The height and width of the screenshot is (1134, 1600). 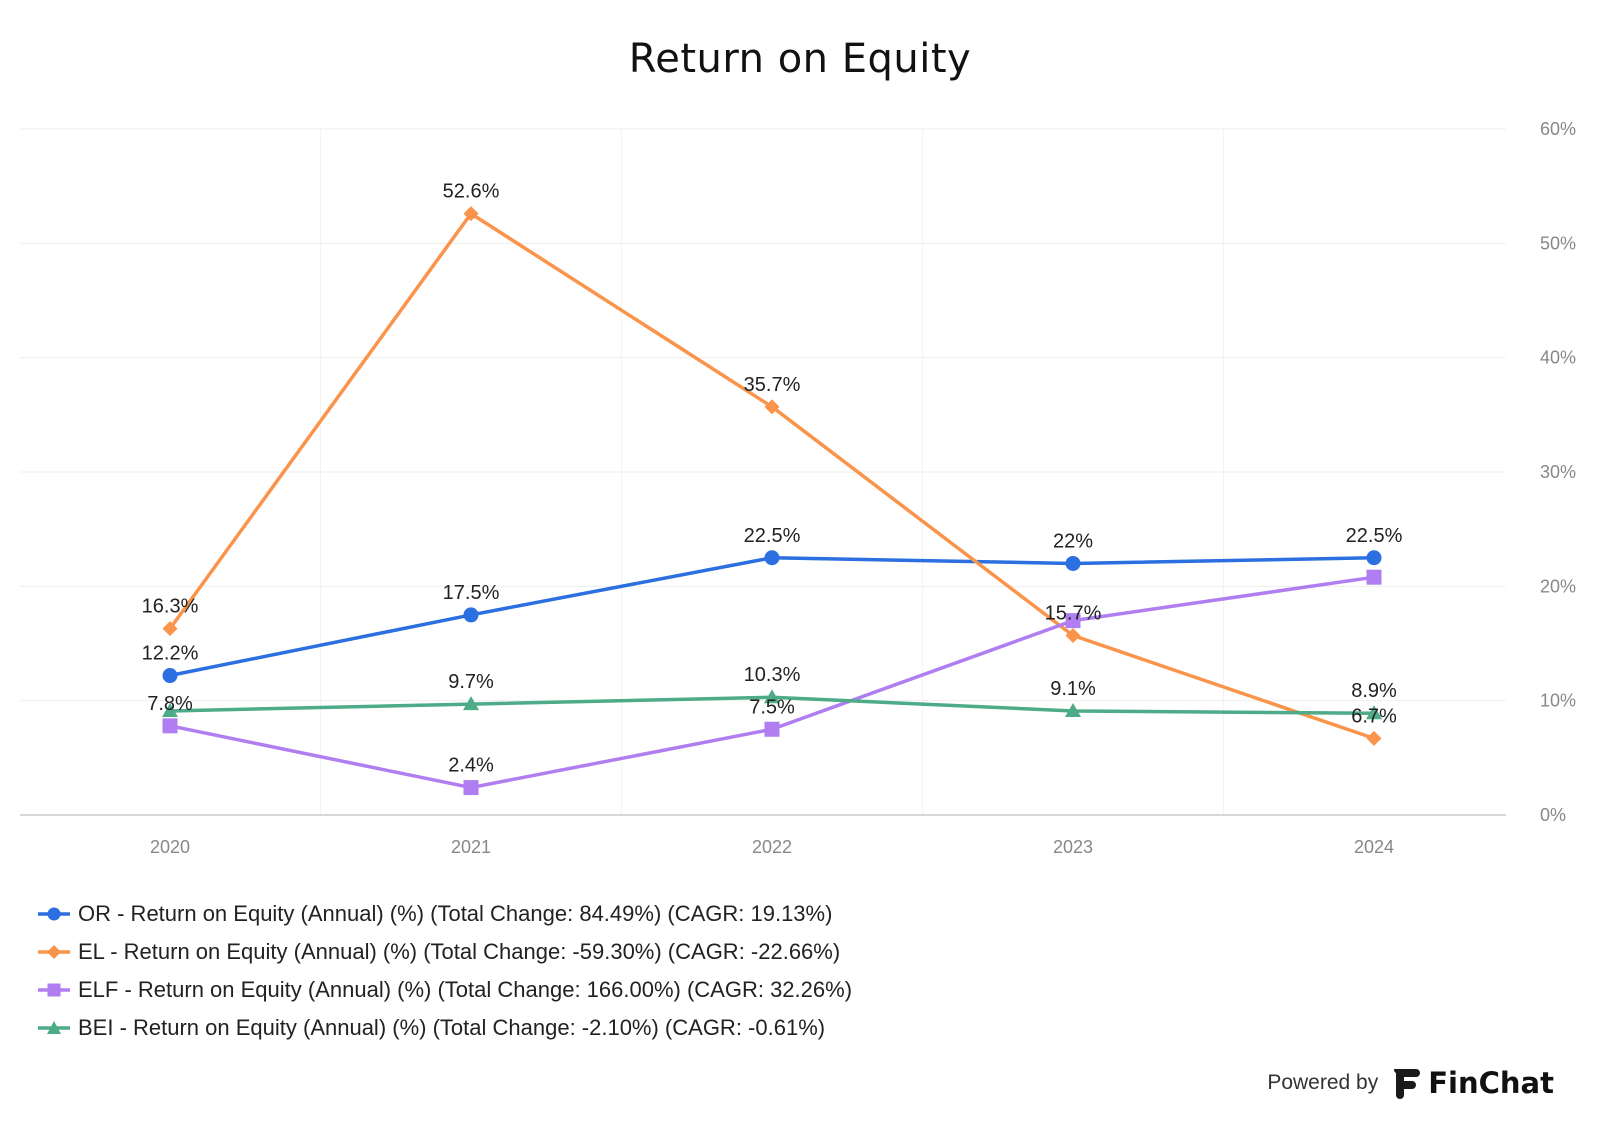 What do you see at coordinates (1558, 472) in the screenshot?
I see `y-tick-label: 30%` at bounding box center [1558, 472].